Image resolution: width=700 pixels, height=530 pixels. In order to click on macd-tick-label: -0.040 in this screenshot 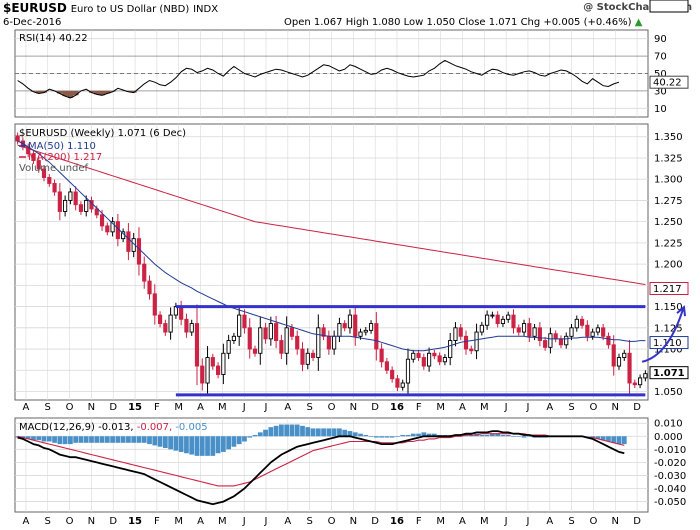, I will do `click(670, 489)`.